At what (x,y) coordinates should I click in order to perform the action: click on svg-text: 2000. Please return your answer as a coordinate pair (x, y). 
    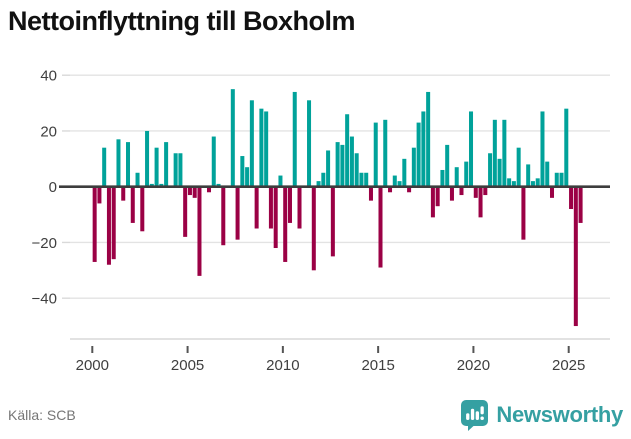
    Looking at the image, I should click on (92, 365).